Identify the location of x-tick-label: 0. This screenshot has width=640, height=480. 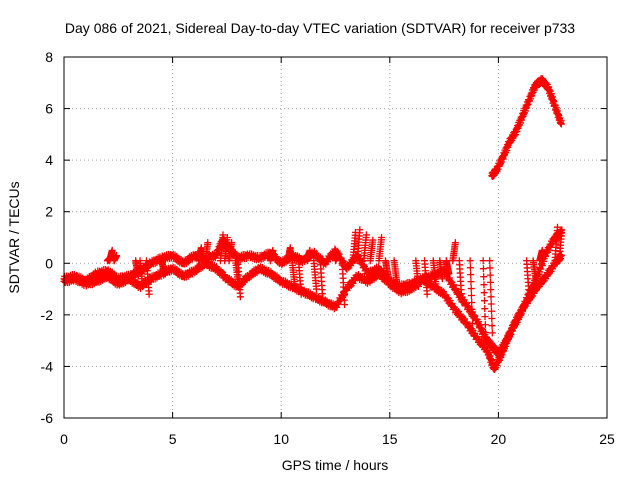
(64, 439).